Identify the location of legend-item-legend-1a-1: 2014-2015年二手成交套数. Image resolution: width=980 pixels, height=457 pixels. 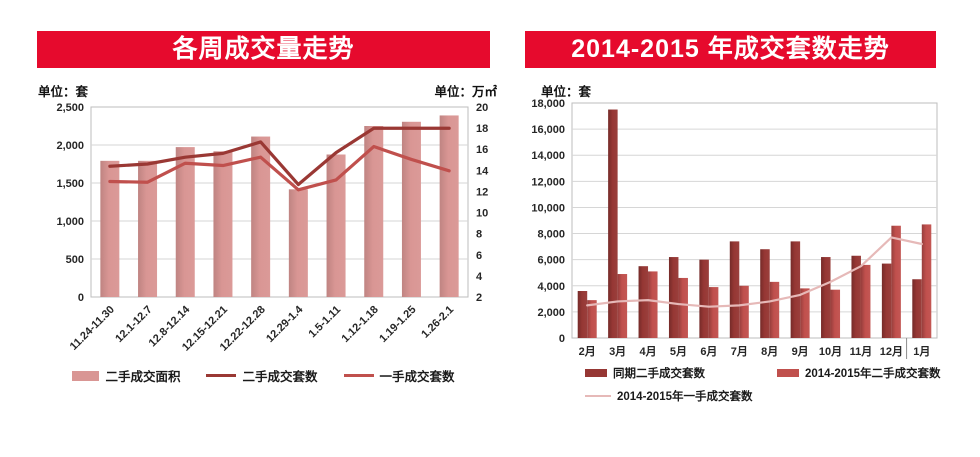
(859, 373).